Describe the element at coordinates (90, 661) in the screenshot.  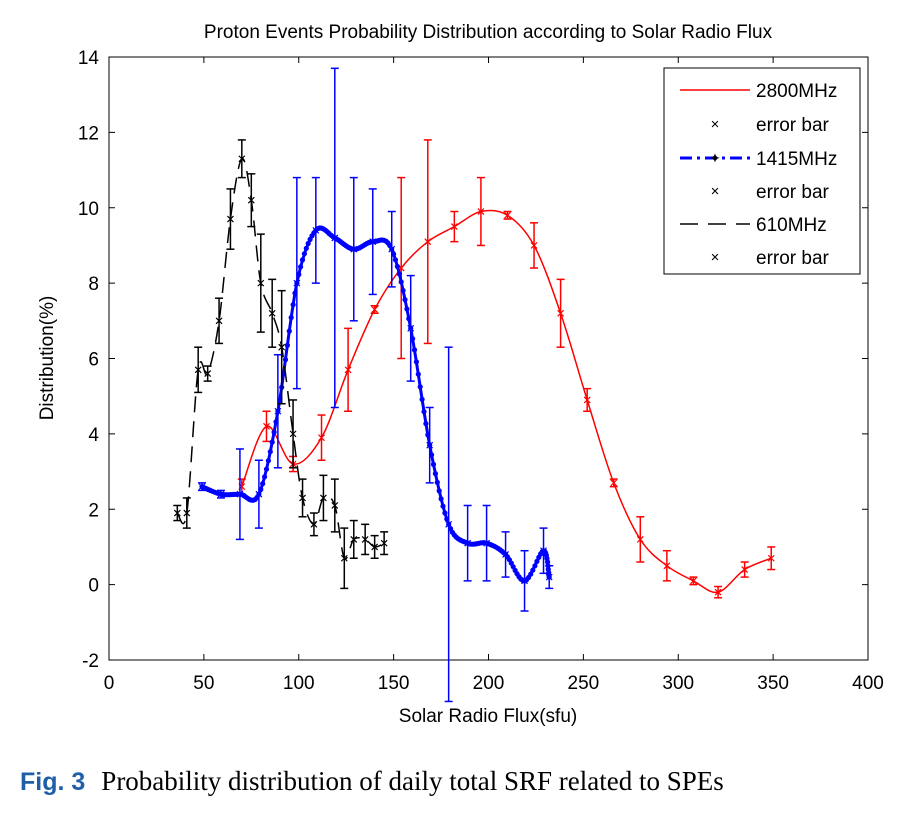
I see `y-tick-label: -2` at that location.